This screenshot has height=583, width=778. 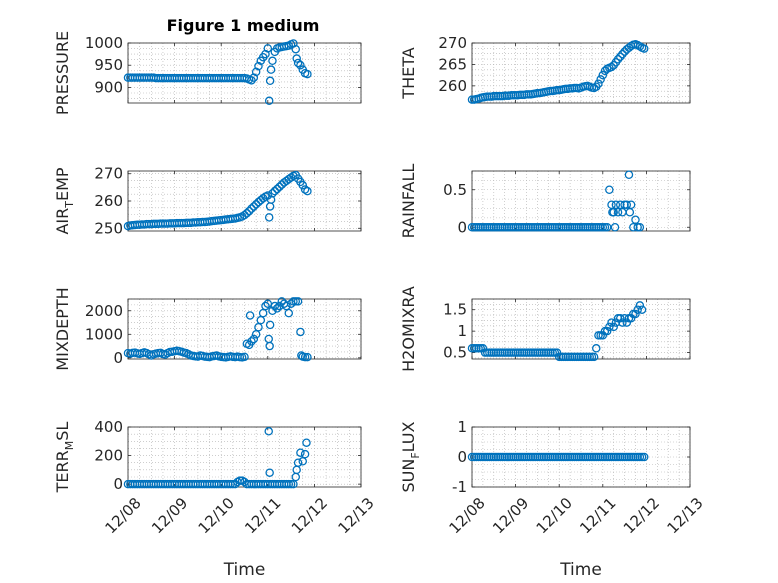 I want to click on y-tick-label: 1, so click(x=462, y=331).